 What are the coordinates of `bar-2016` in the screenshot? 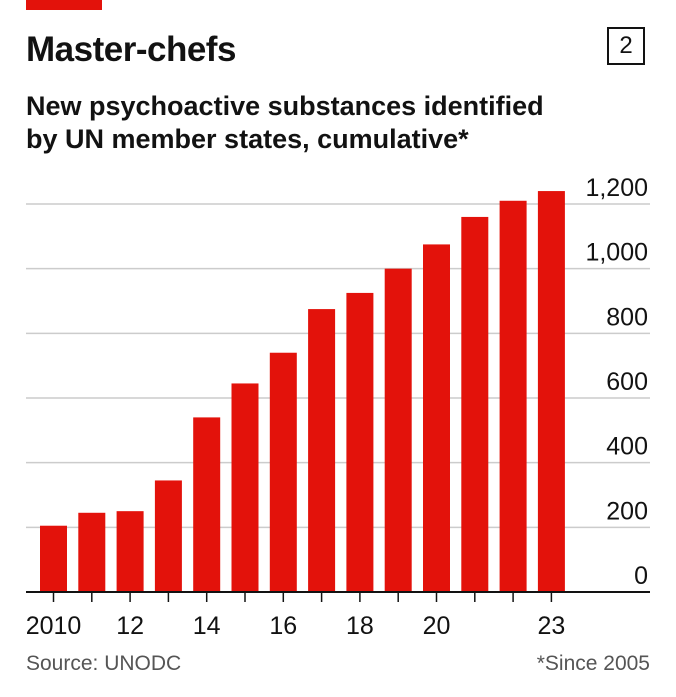 It's located at (283, 472).